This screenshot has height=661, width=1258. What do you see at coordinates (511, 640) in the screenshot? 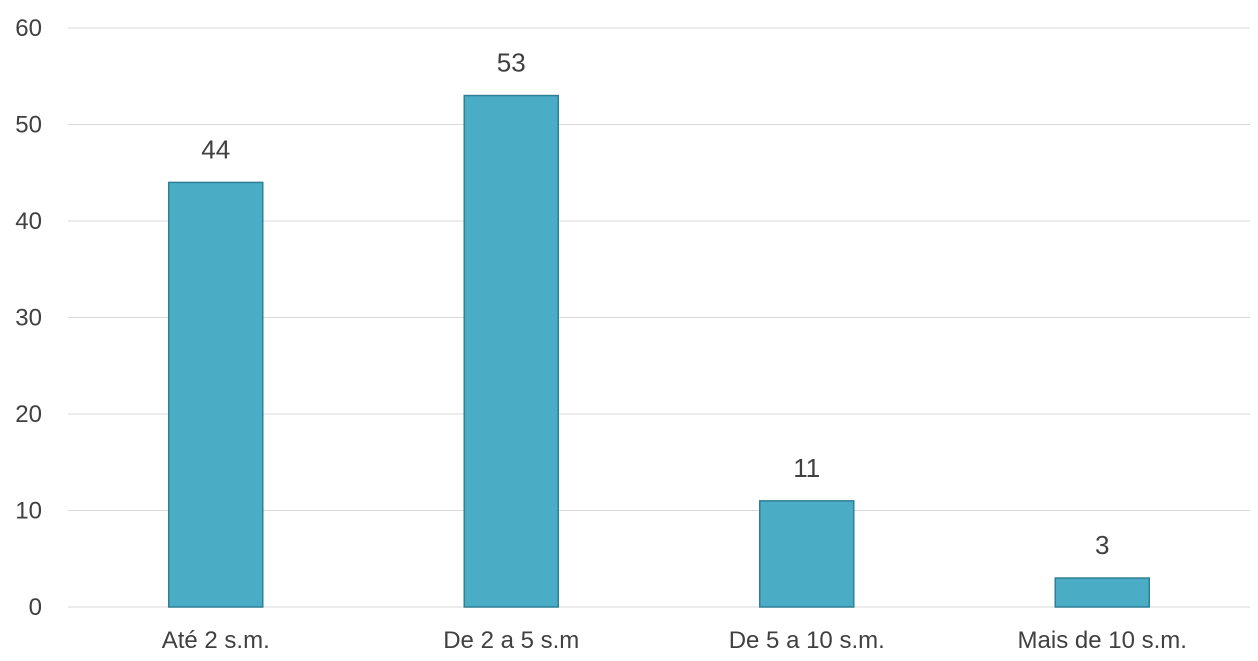
I see `x-tick-label: De 2 a 5 s.m` at bounding box center [511, 640].